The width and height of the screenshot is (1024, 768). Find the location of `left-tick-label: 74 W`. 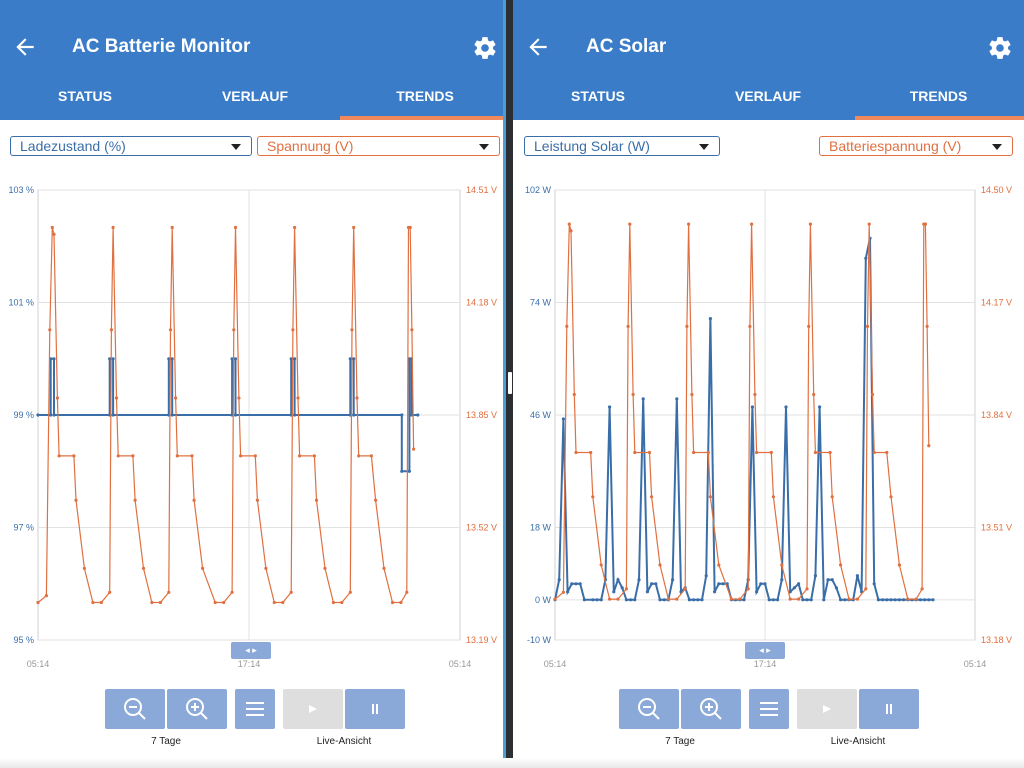

left-tick-label: 74 W is located at coordinates (541, 303).